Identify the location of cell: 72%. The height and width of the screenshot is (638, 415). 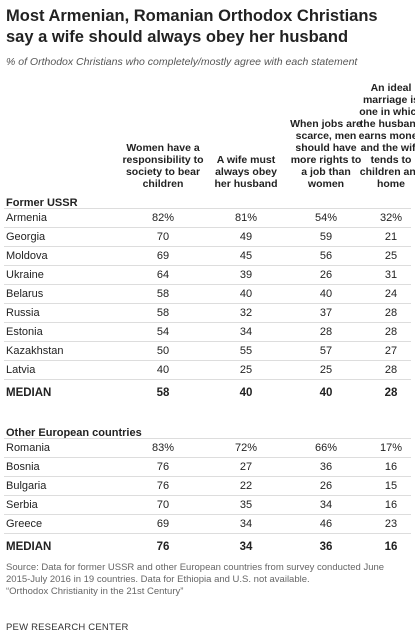
(246, 448).